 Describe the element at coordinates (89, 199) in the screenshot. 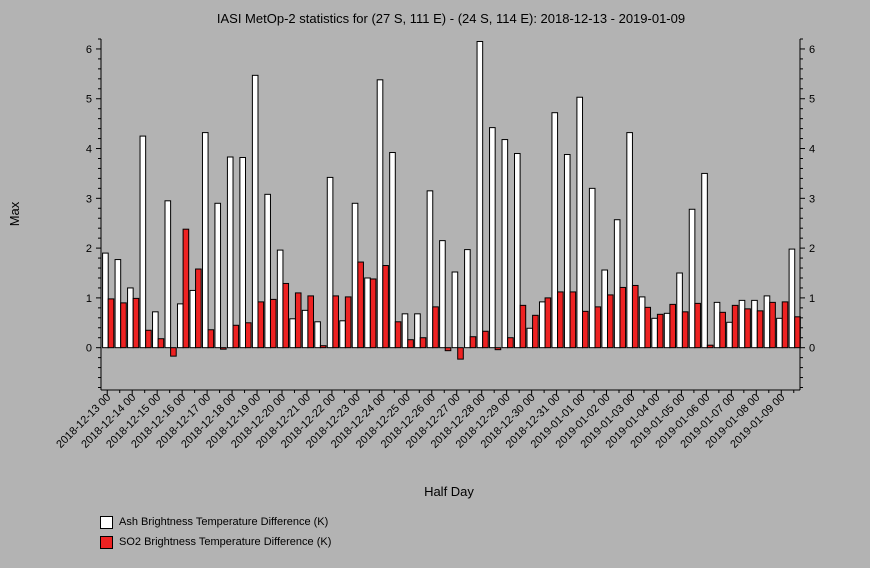

I see `y-tick-label-left: 3` at that location.